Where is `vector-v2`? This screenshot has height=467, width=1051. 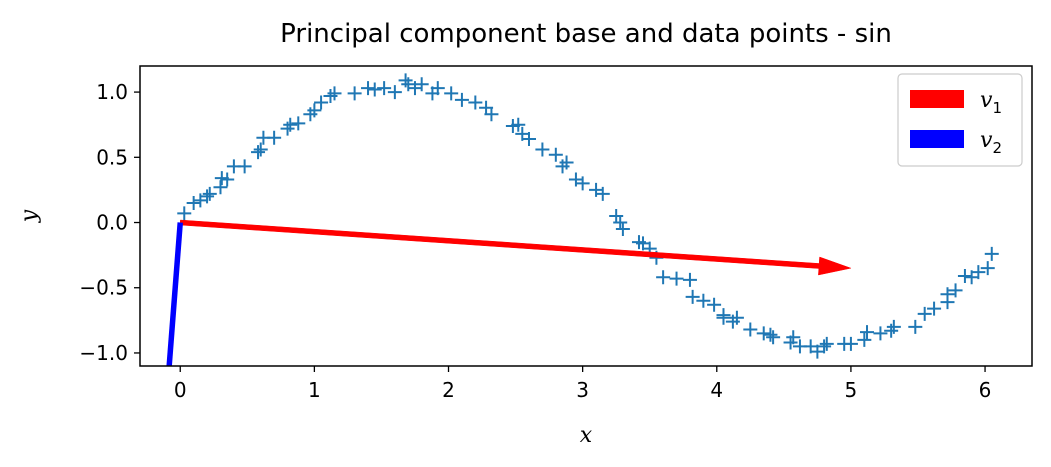 vector-v2 is located at coordinates (174, 294).